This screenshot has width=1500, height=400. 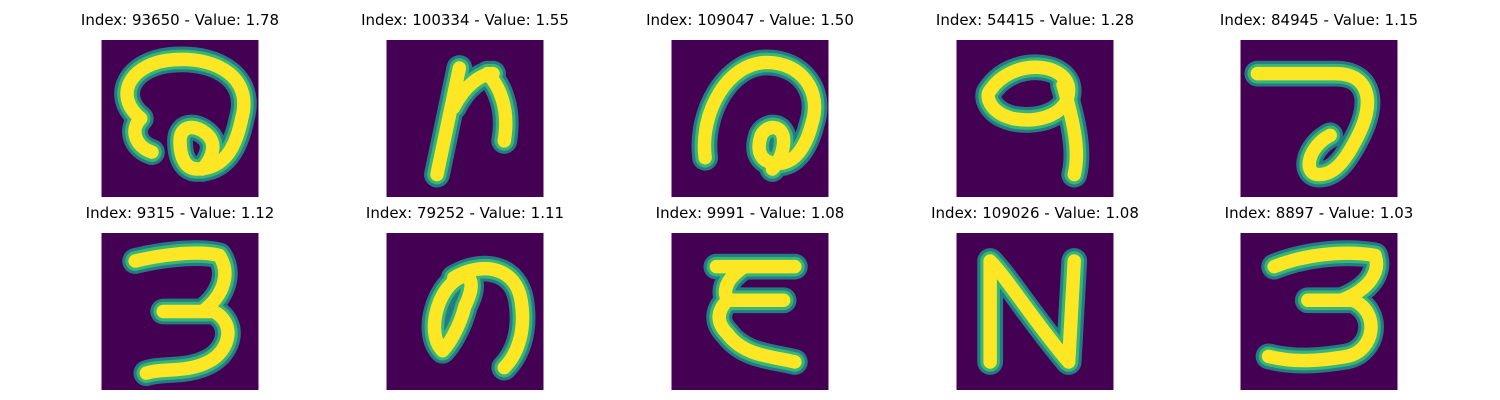 What do you see at coordinates (1035, 20) in the screenshot?
I see `cell-title: Index: 54415 - Value: 1.28` at bounding box center [1035, 20].